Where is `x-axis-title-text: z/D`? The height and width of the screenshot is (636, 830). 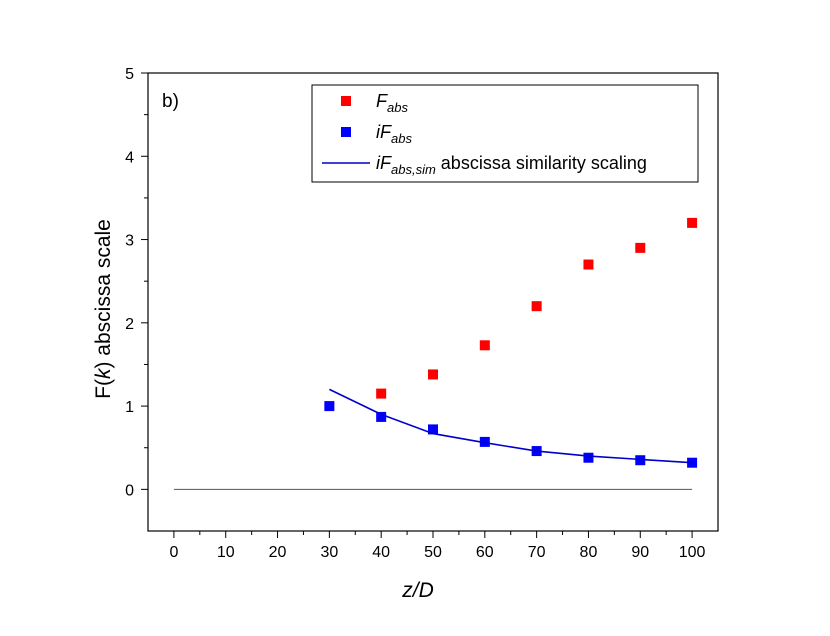
x-axis-title-text: z/D is located at coordinates (417, 590).